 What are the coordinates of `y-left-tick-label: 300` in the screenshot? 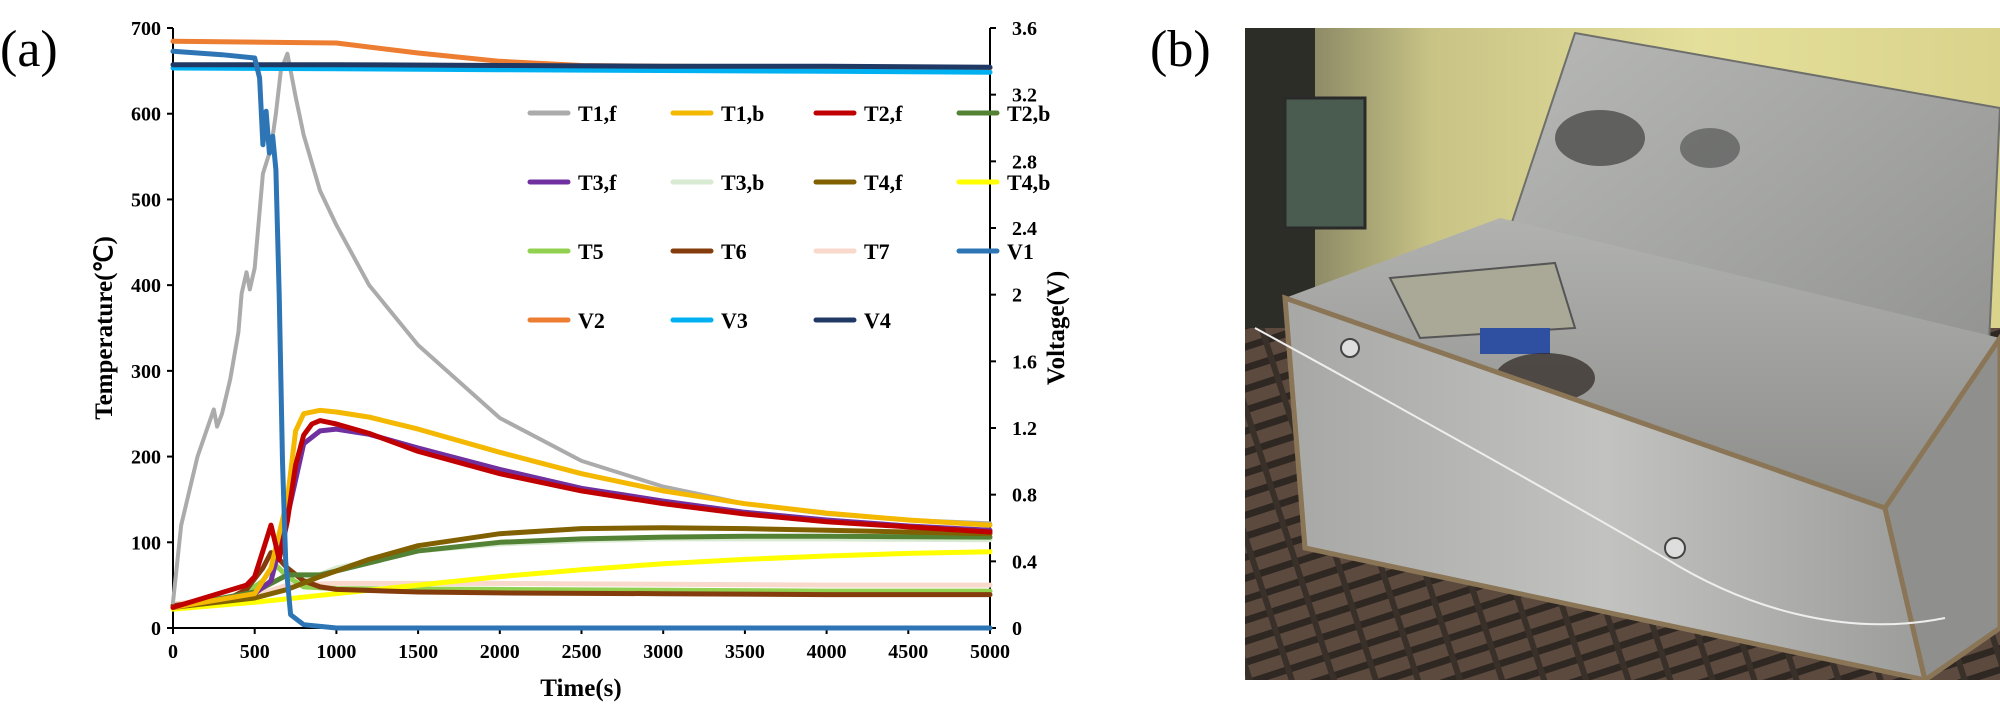 It's located at (146, 372).